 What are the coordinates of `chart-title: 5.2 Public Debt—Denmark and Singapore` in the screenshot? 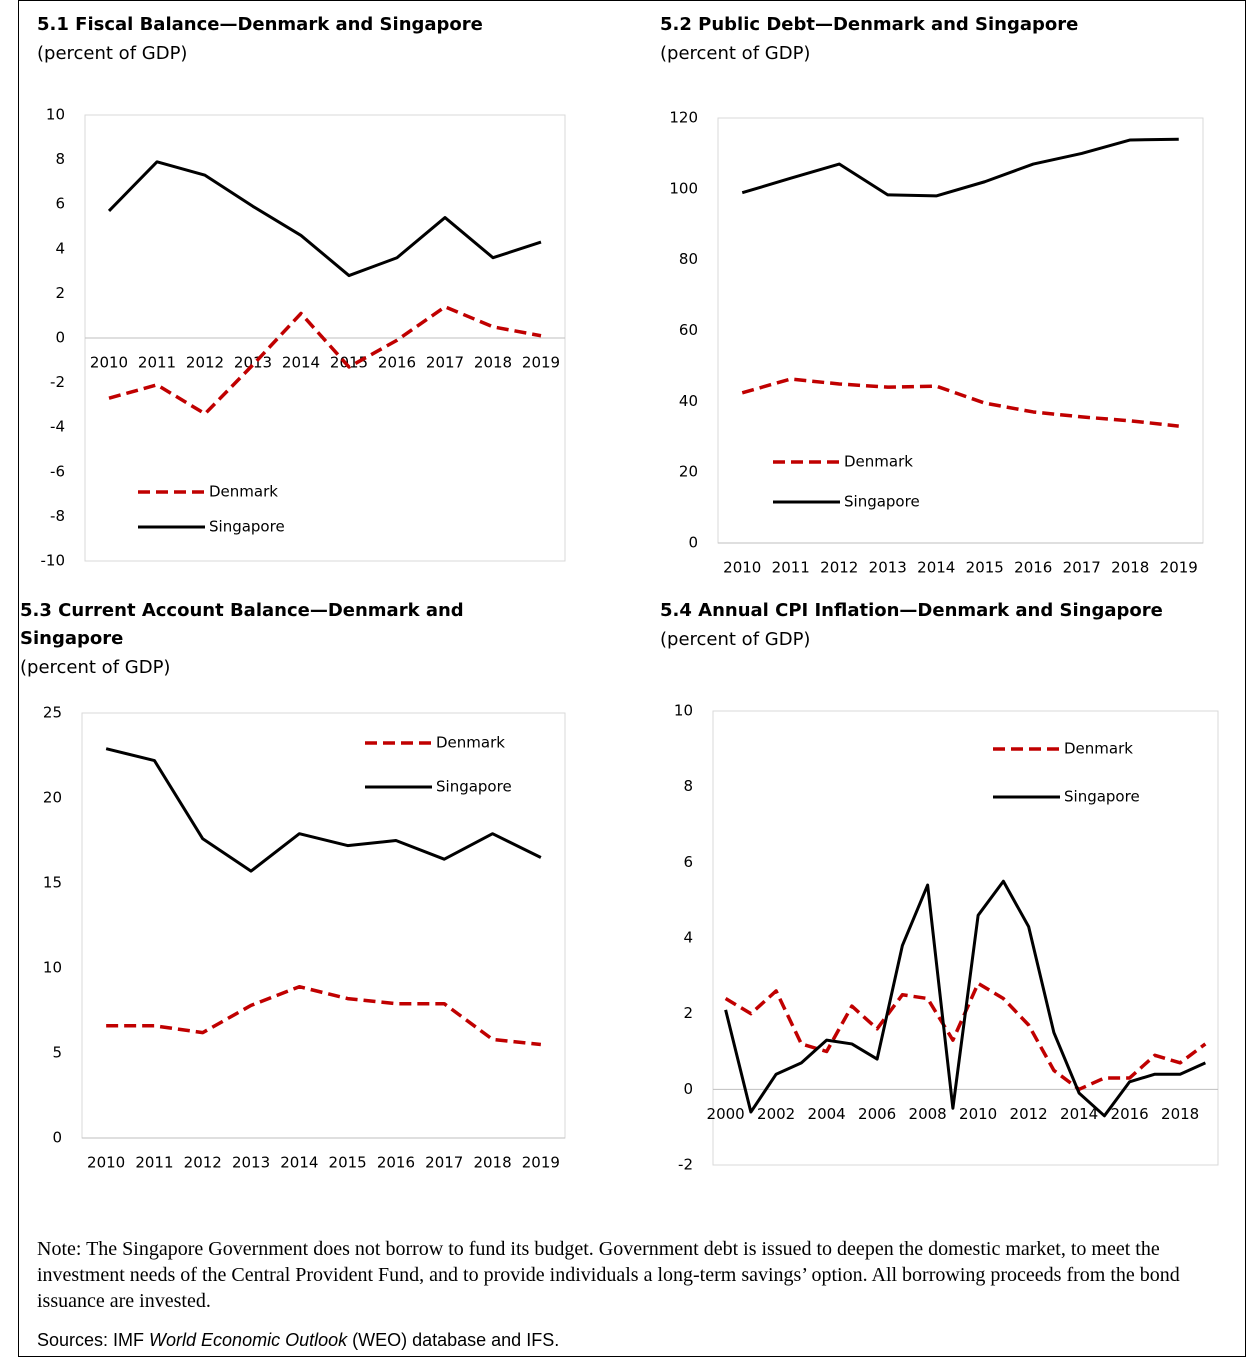 It's located at (869, 24).